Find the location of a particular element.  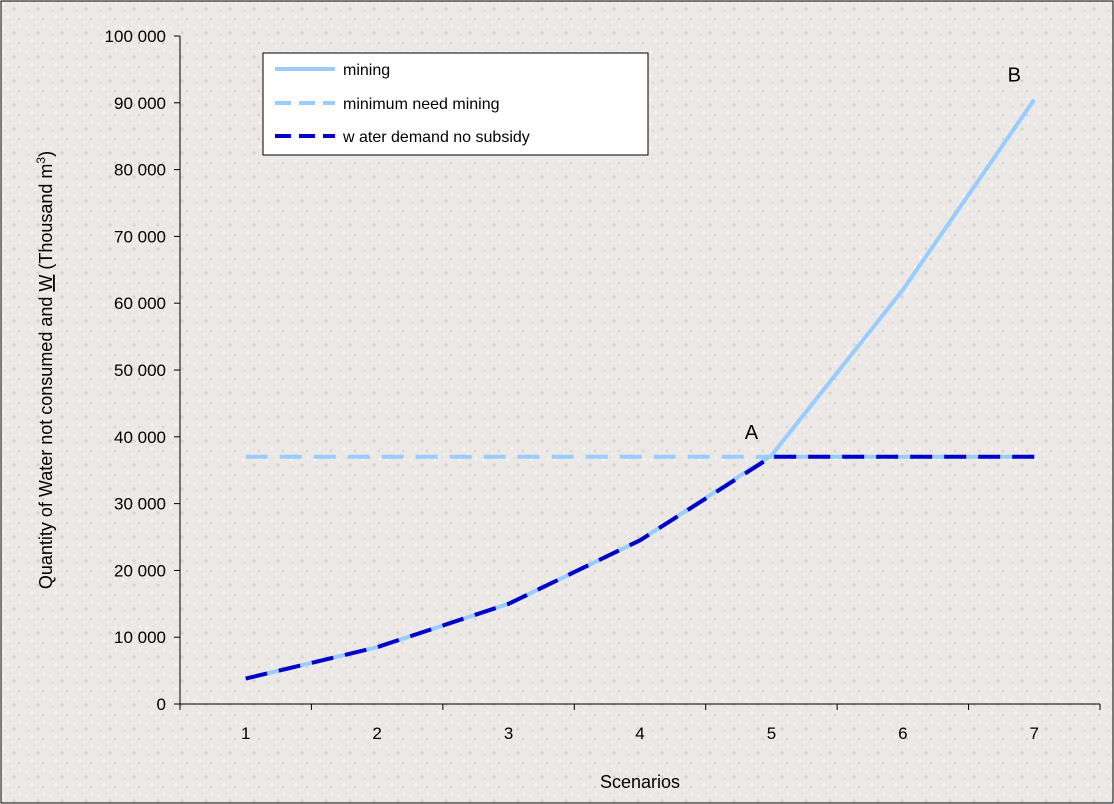

annotation-a: A is located at coordinates (752, 433).